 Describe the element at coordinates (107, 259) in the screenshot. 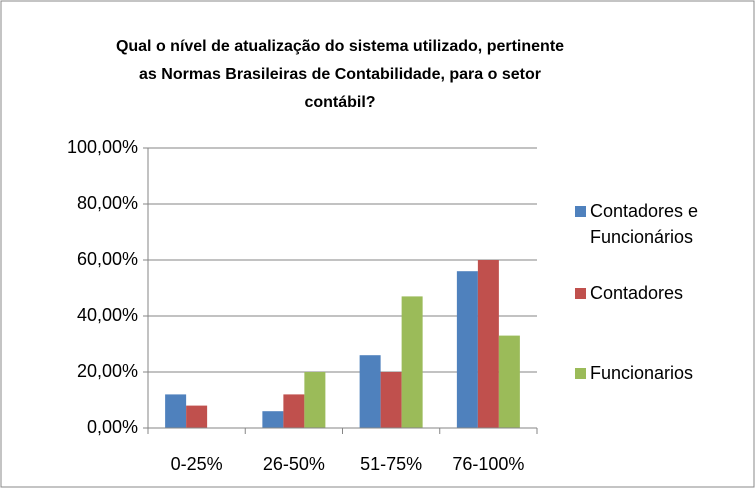

I see `y-tick-label: 60,00%` at that location.